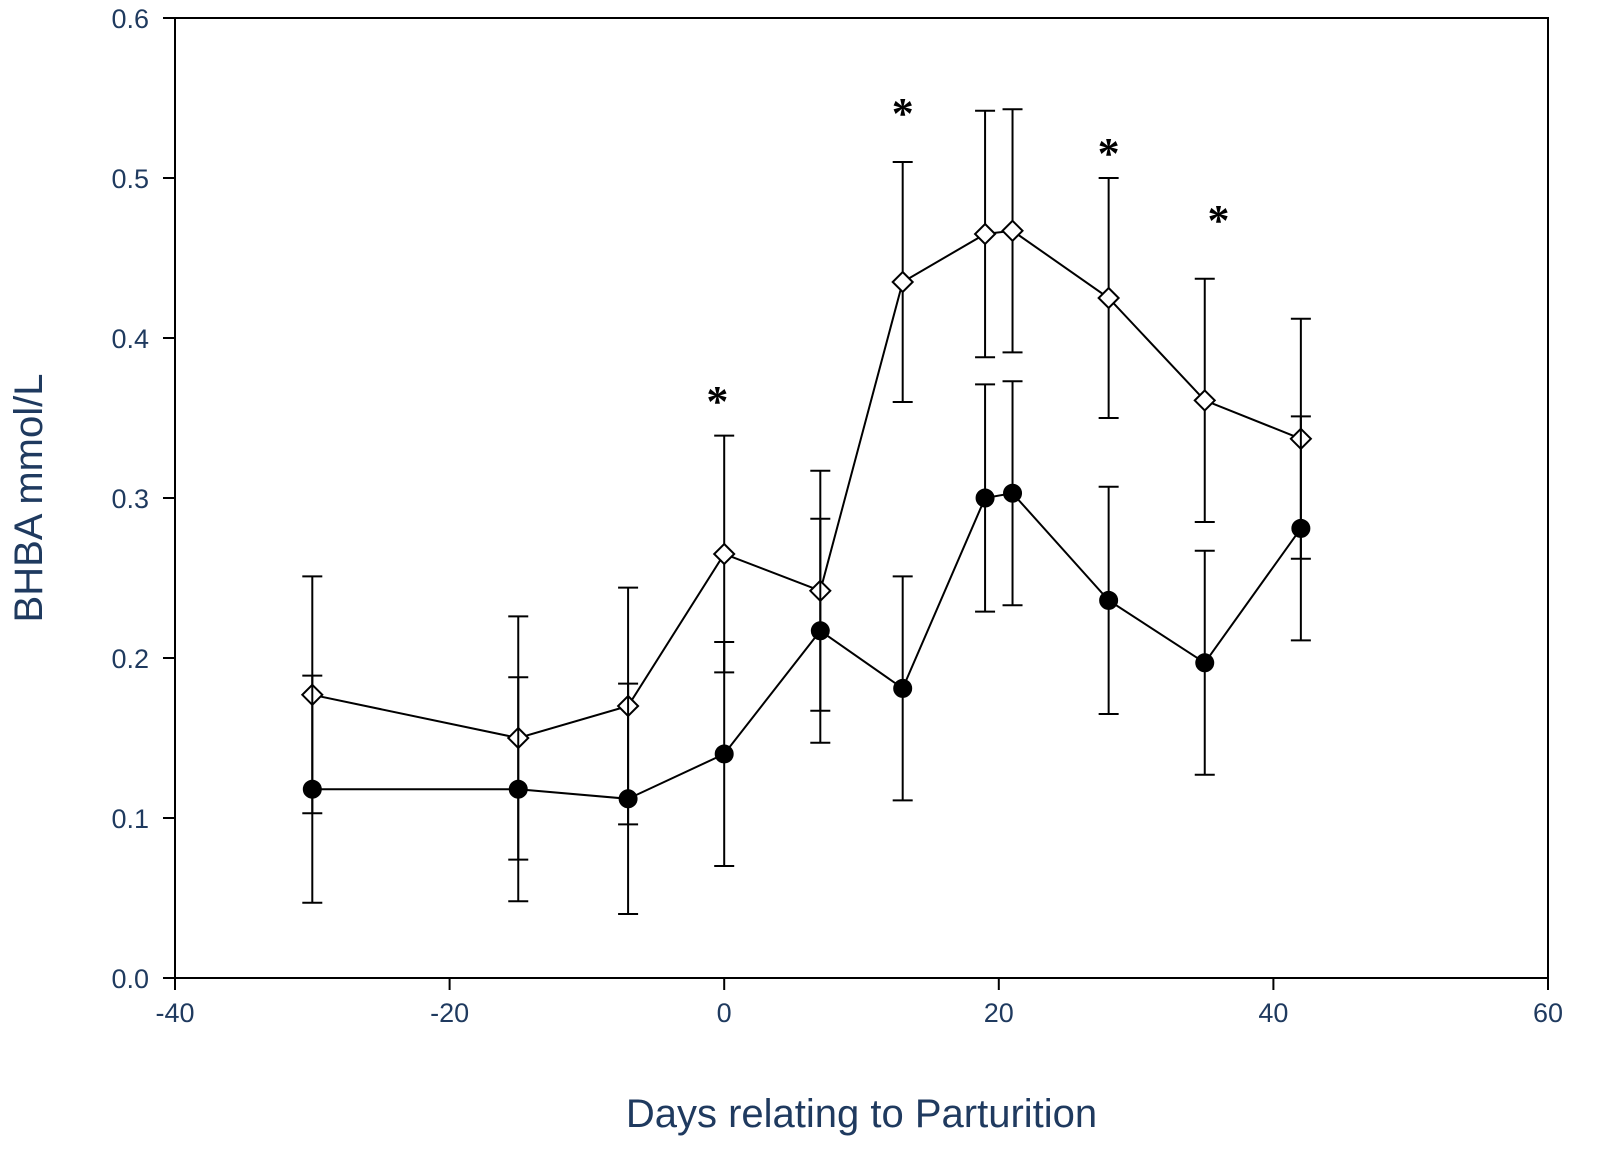 The width and height of the screenshot is (1608, 1169). Describe the element at coordinates (130, 179) in the screenshot. I see `y-tick-label: 0.5` at that location.